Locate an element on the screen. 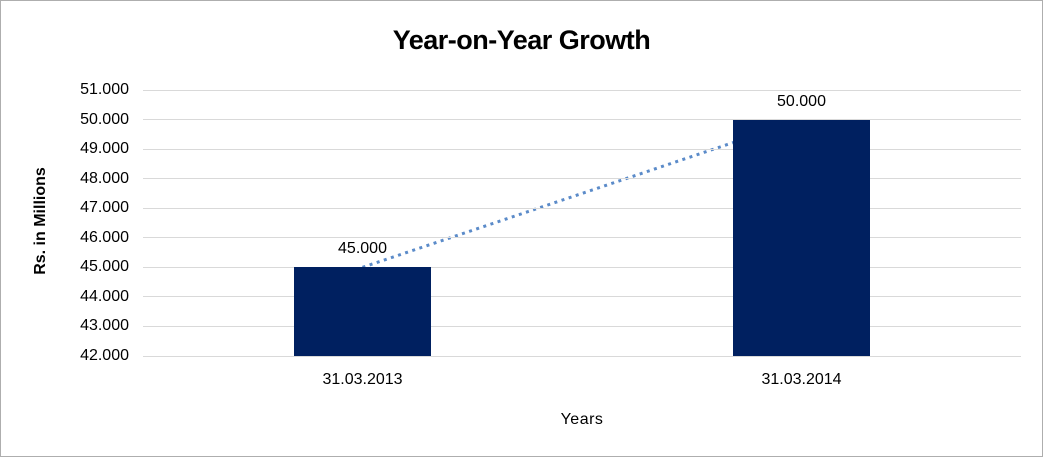 This screenshot has height=457, width=1043. x-tick-label: 31.03.2014 is located at coordinates (801, 379).